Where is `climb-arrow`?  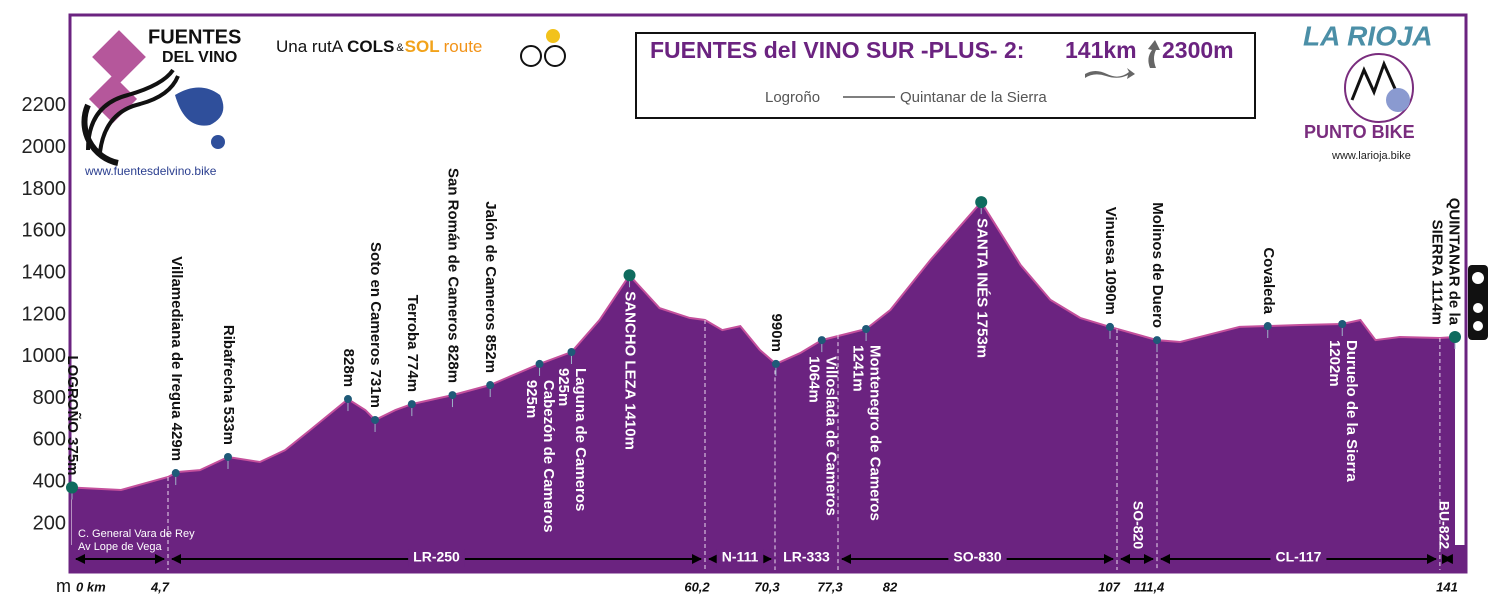 climb-arrow is located at coordinates (1154, 54).